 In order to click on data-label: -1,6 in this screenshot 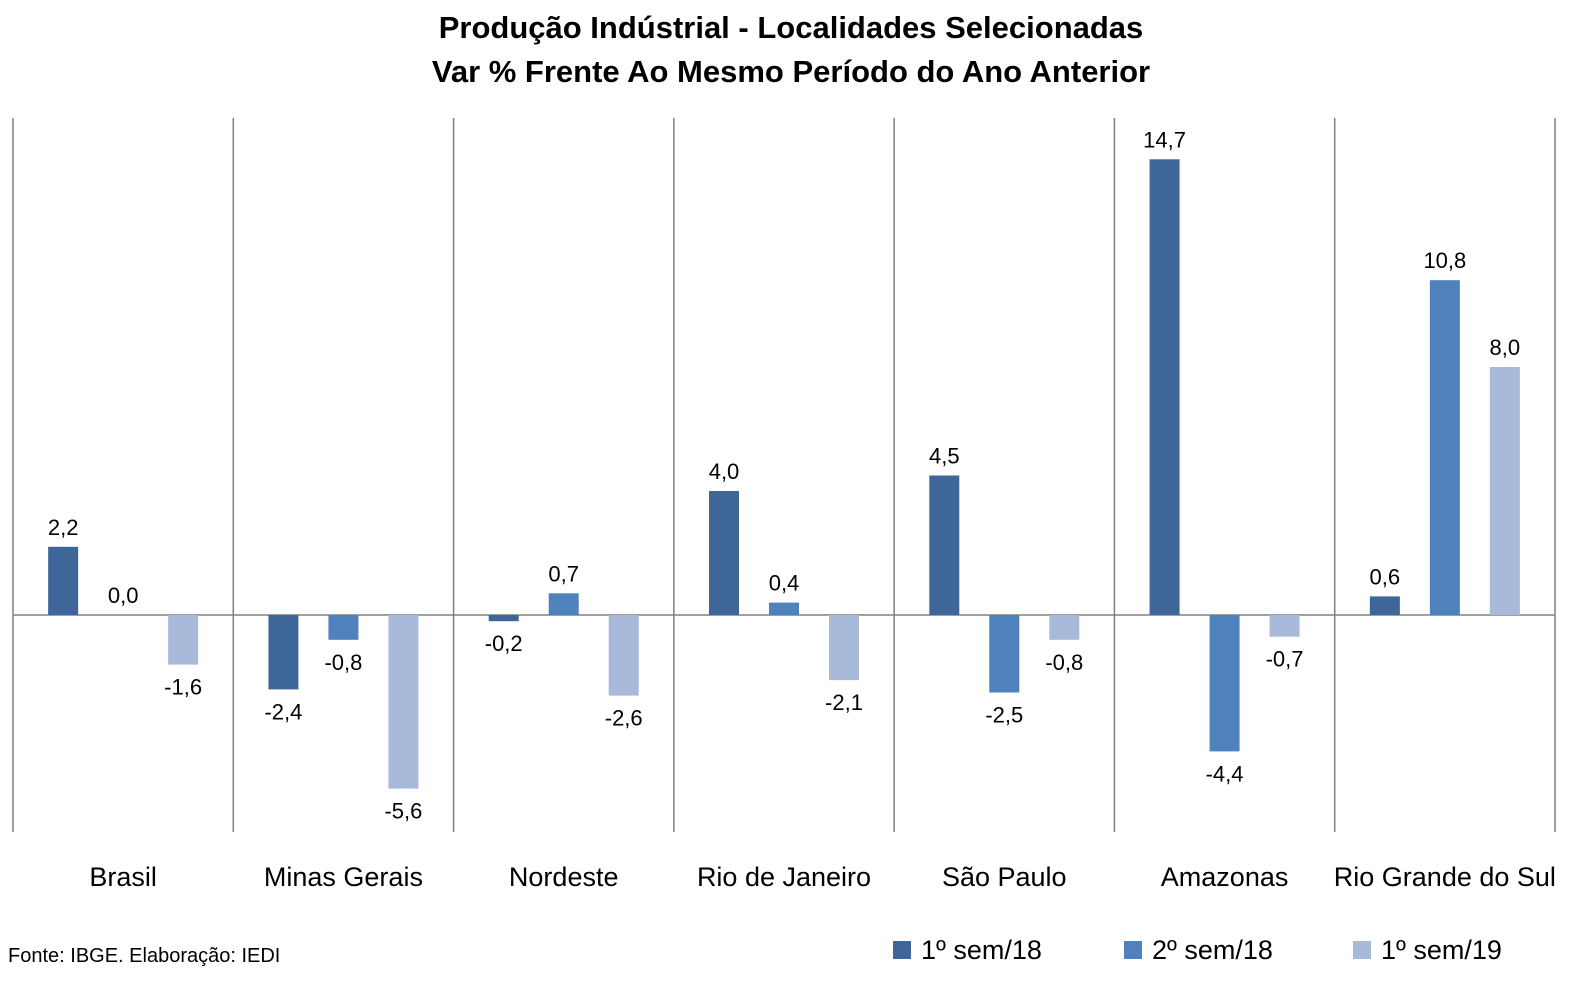, I will do `click(183, 687)`.